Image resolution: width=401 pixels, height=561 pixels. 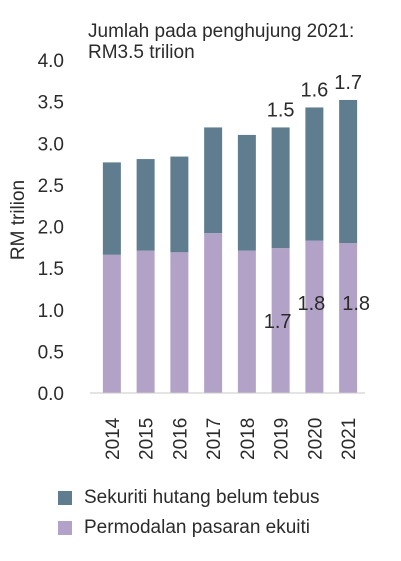 I want to click on data-label: 1.6, so click(x=314, y=90).